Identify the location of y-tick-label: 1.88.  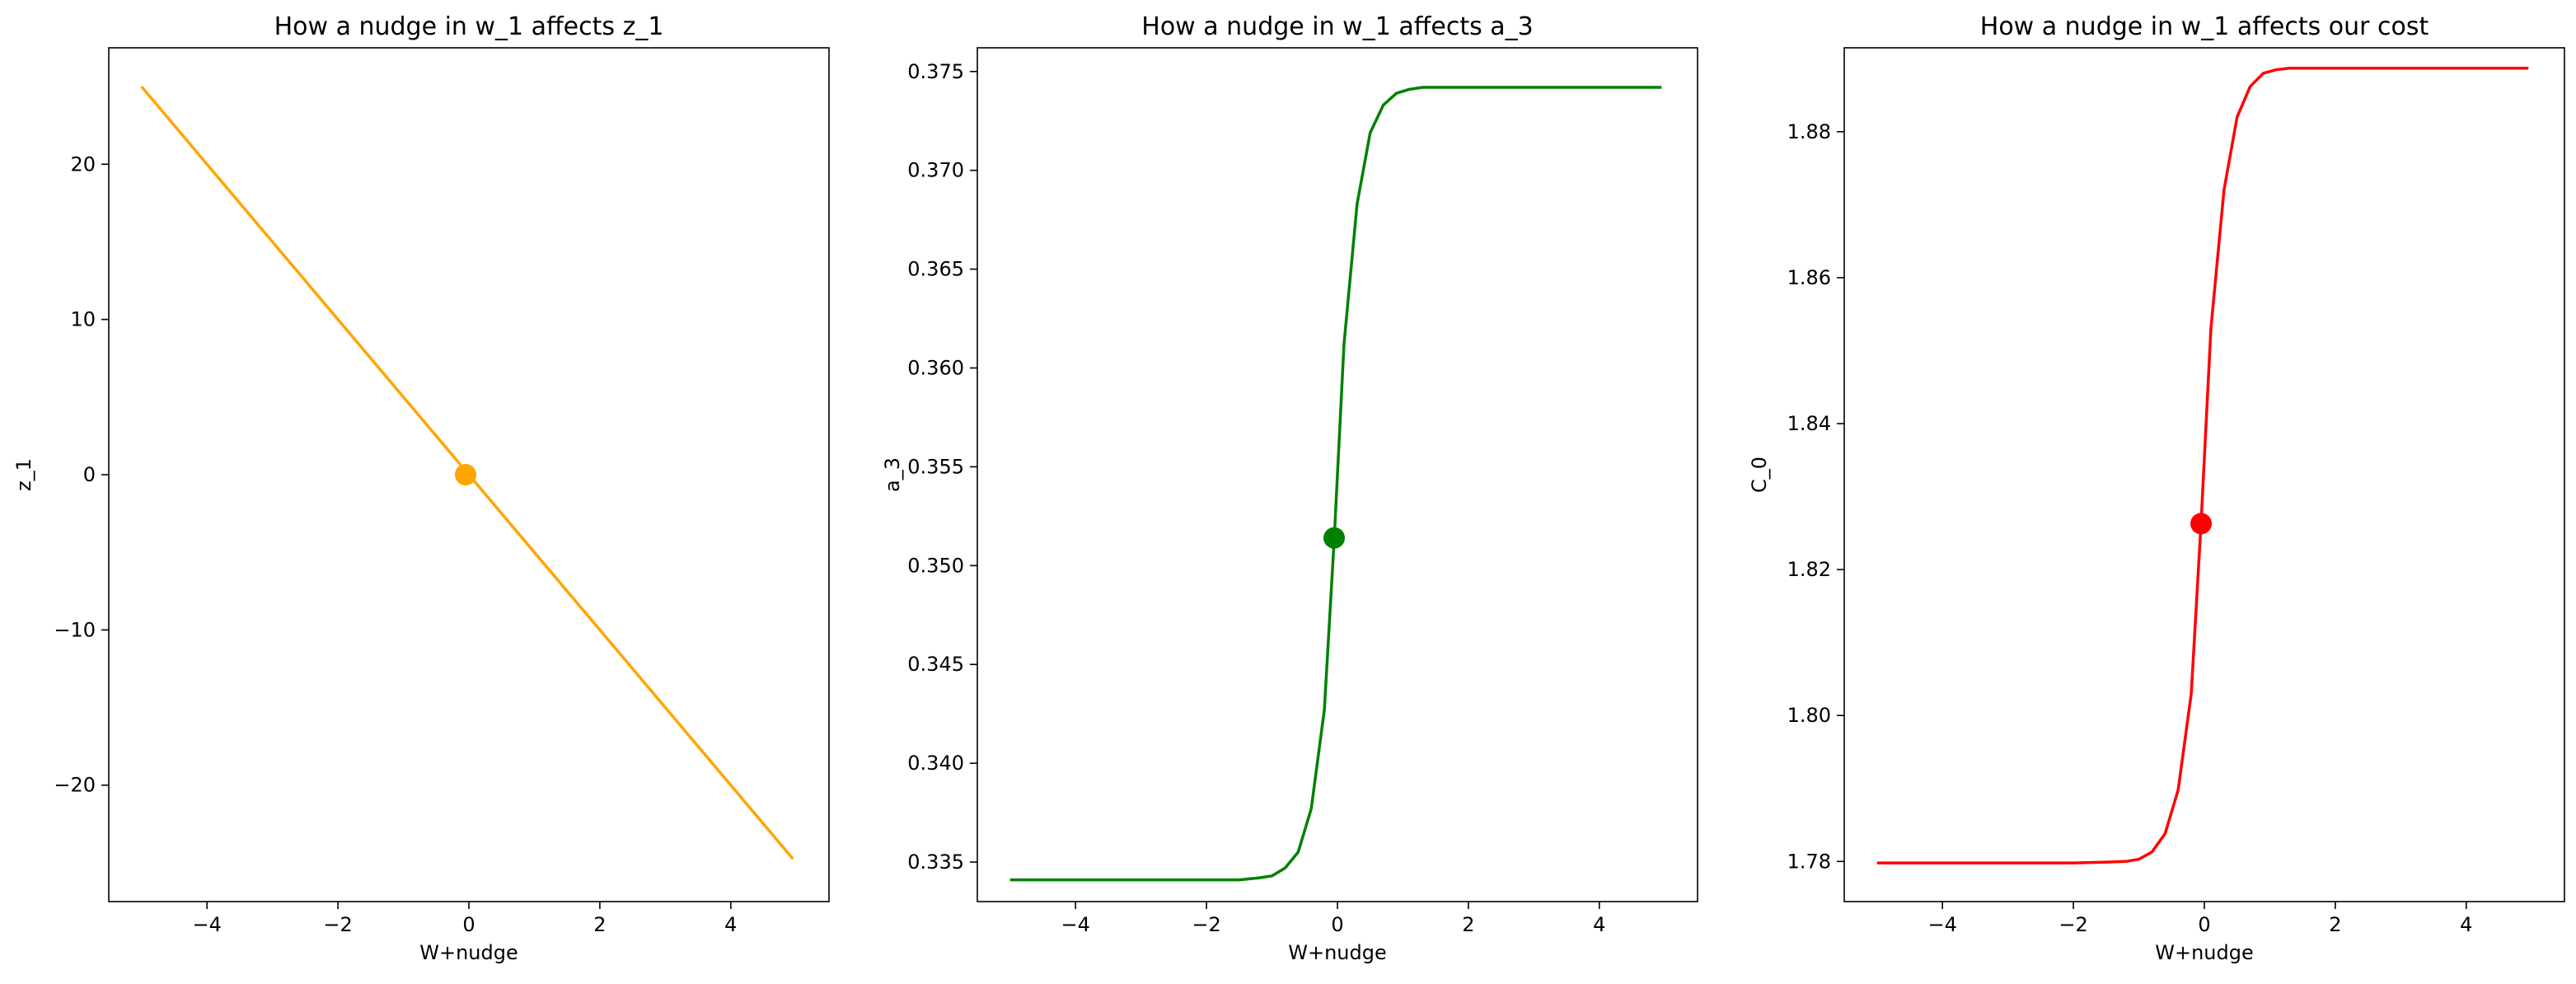
(1809, 131).